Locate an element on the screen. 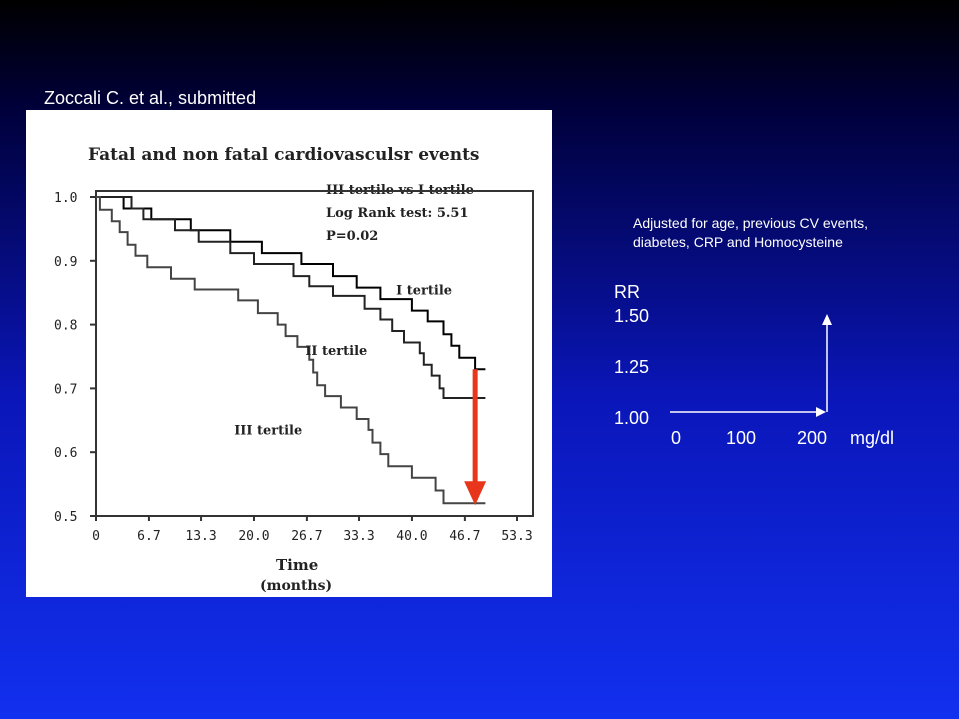  x-tick-label: 0 is located at coordinates (96, 536).